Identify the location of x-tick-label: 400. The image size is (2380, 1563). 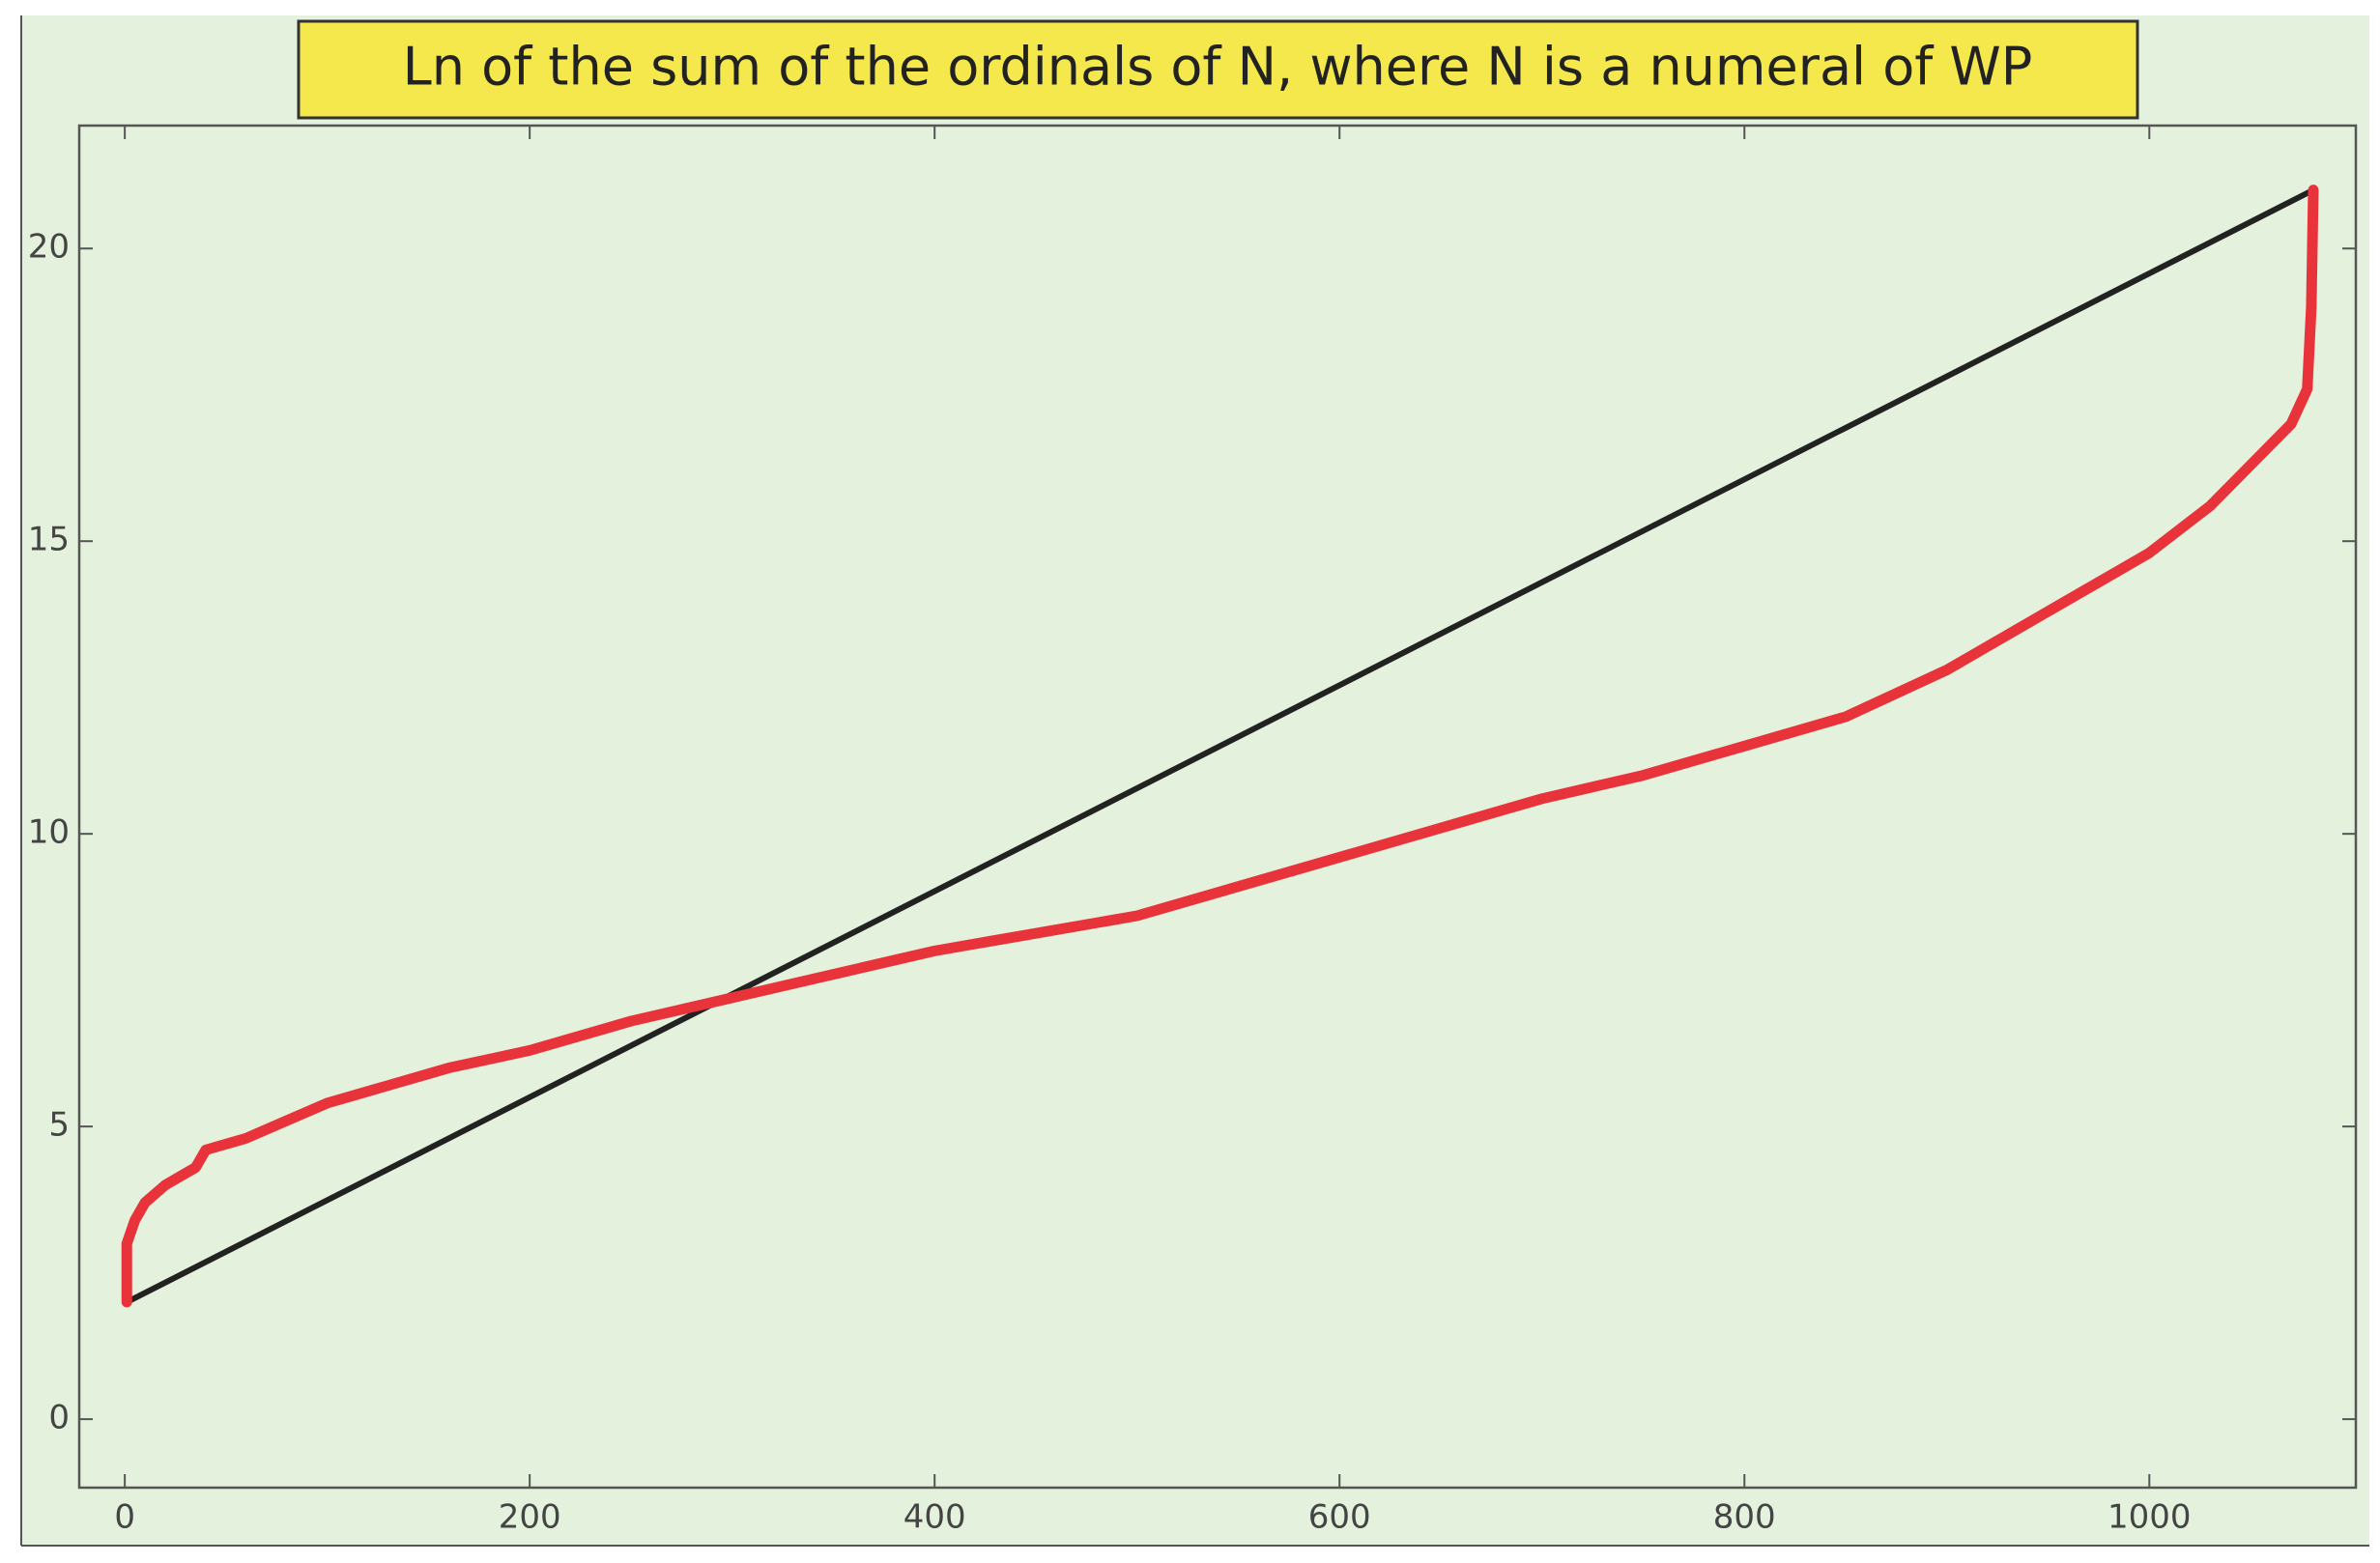
(935, 1518).